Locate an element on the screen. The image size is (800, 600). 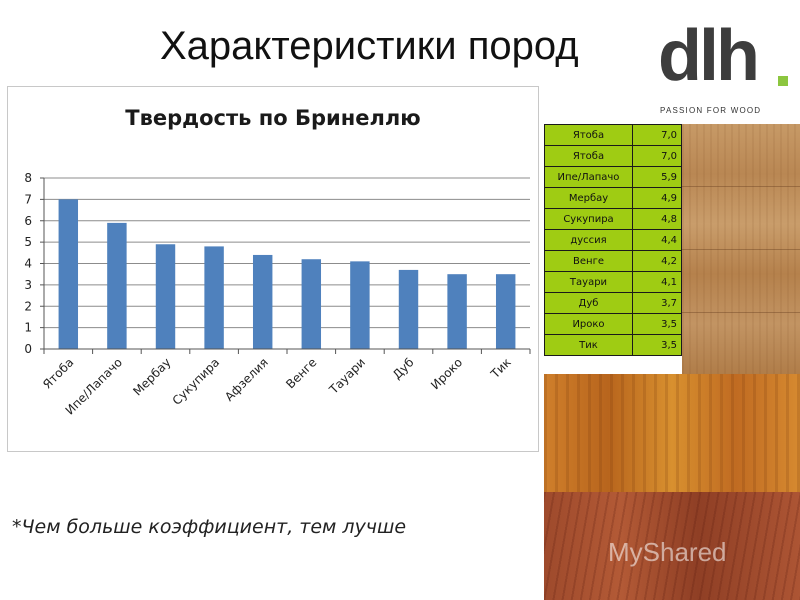
y-tick-label: 3 is located at coordinates (28, 285).